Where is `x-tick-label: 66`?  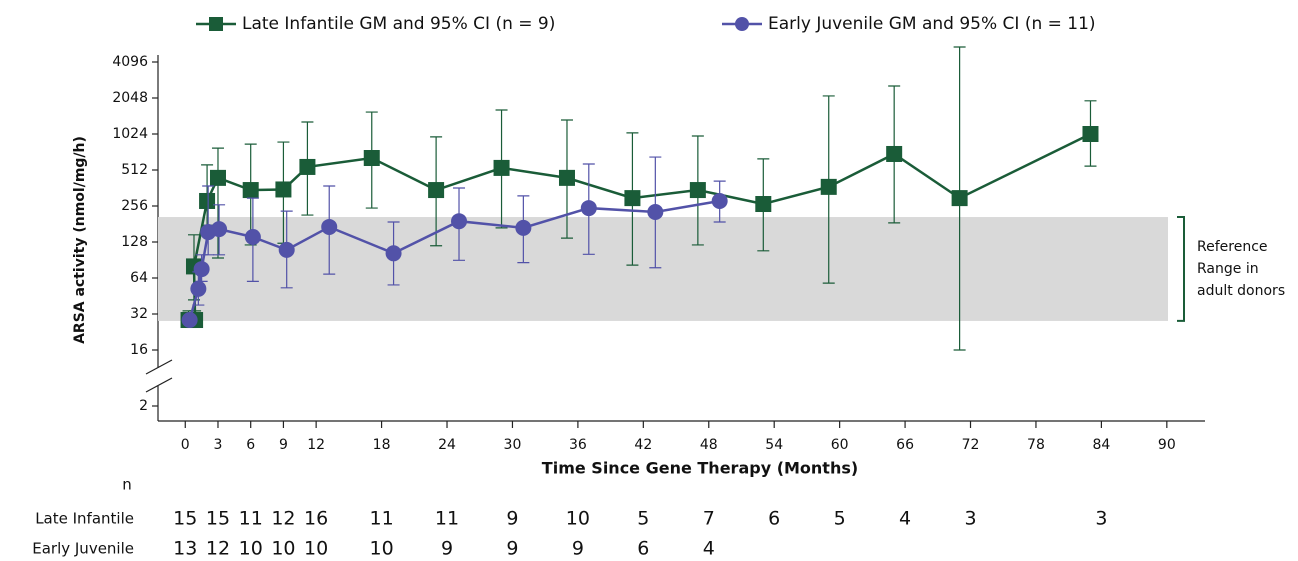
x-tick-label: 66 is located at coordinates (905, 445).